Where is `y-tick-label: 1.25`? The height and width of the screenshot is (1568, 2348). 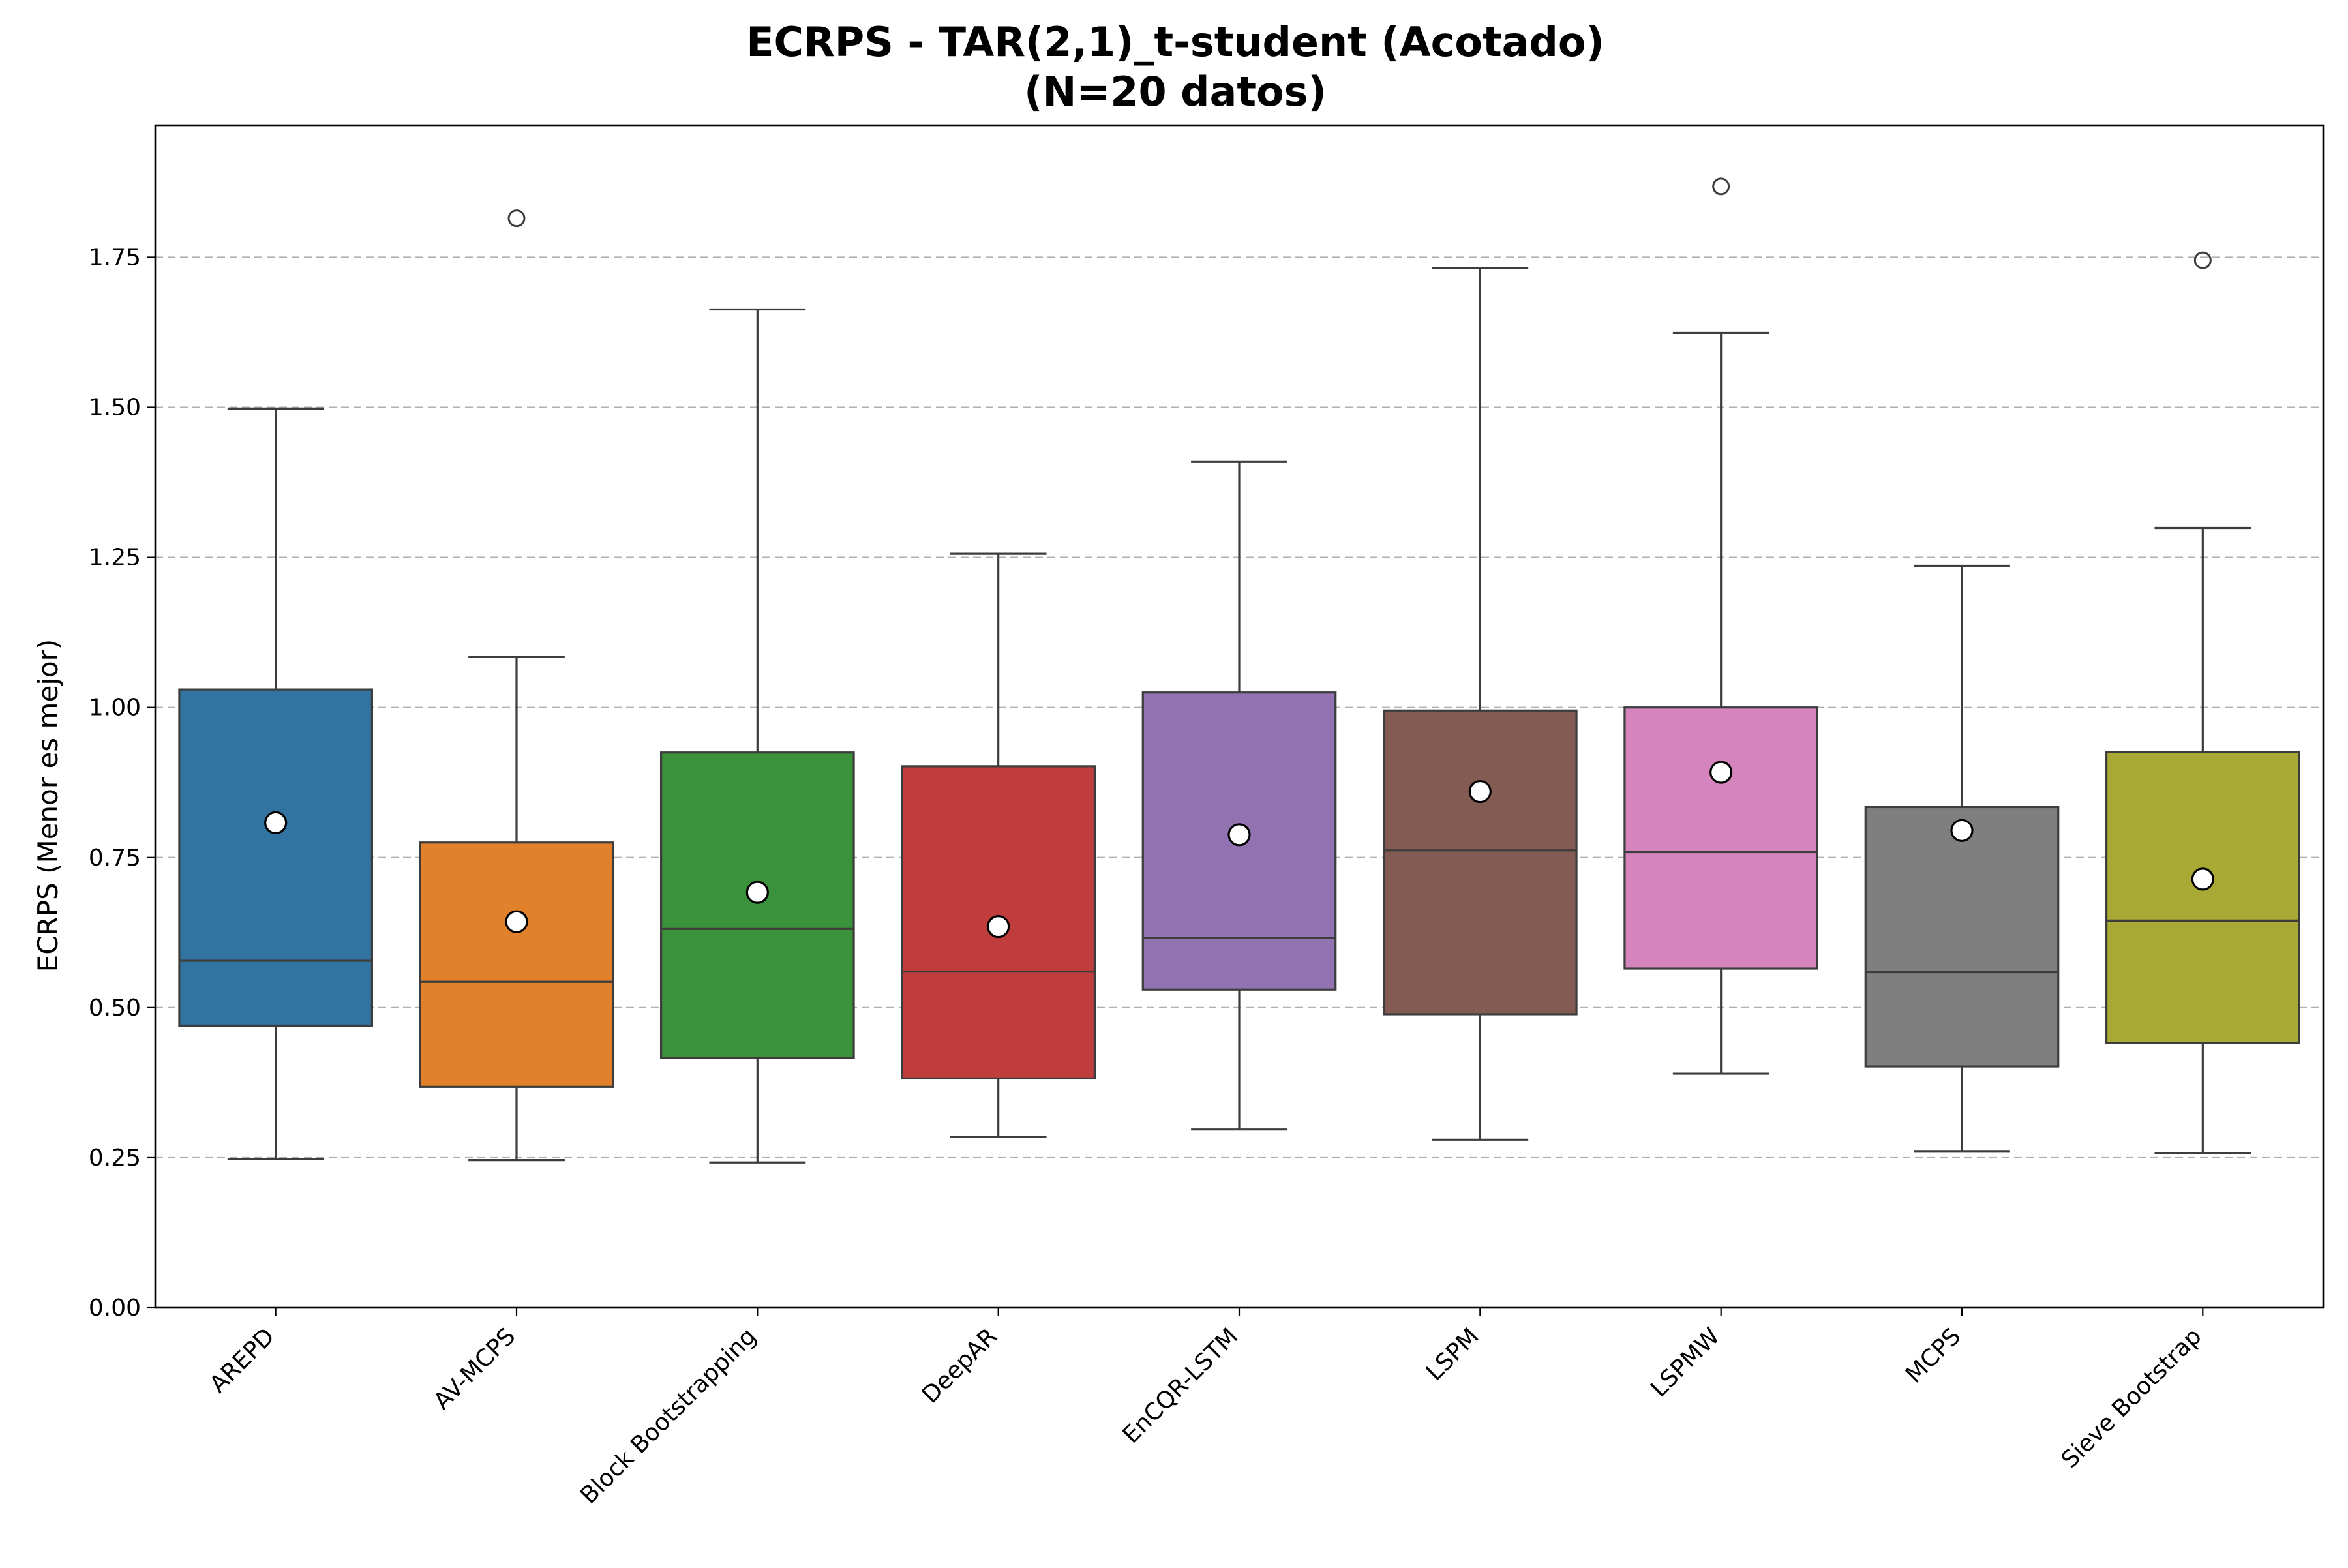
y-tick-label: 1.25 is located at coordinates (115, 558).